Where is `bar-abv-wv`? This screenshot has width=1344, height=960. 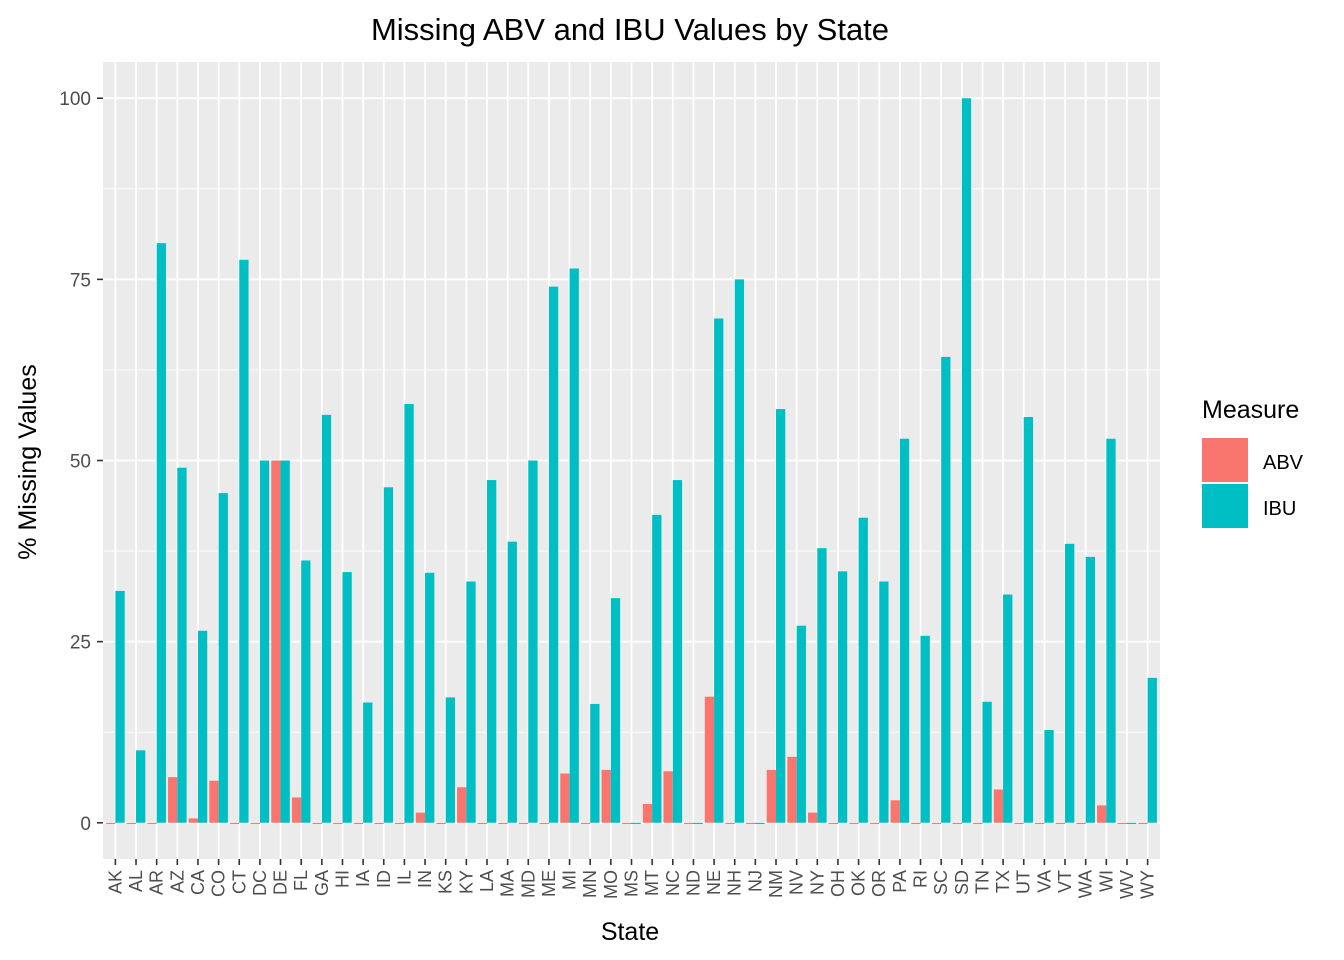 bar-abv-wv is located at coordinates (1122, 823).